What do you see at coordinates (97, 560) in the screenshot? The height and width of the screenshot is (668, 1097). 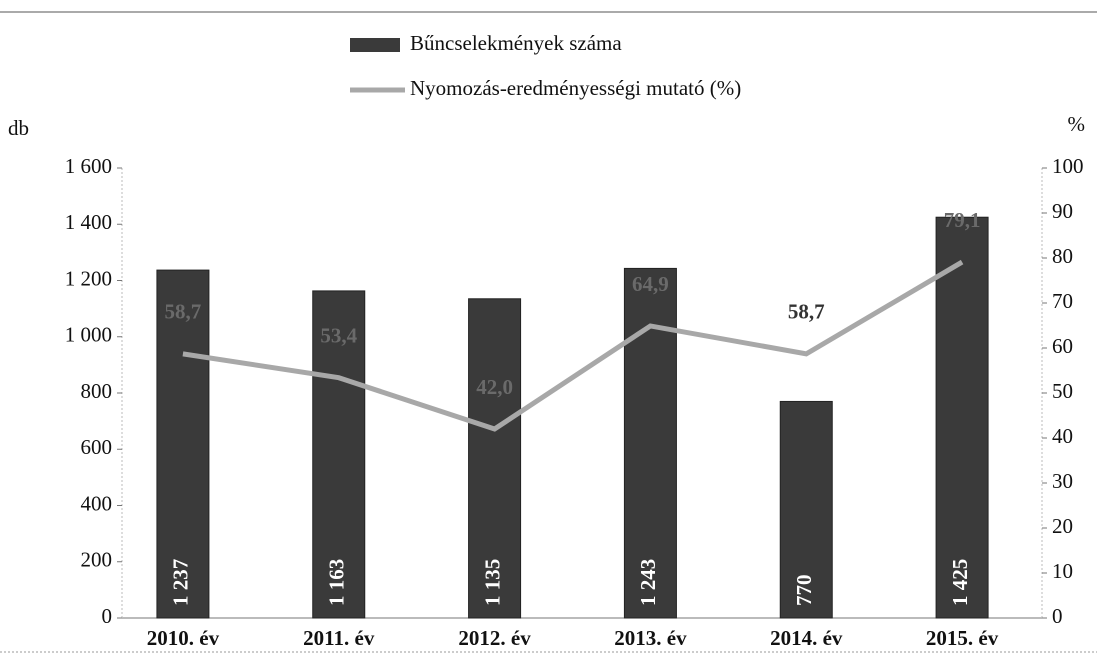 I see `y-tick-label: 200` at bounding box center [97, 560].